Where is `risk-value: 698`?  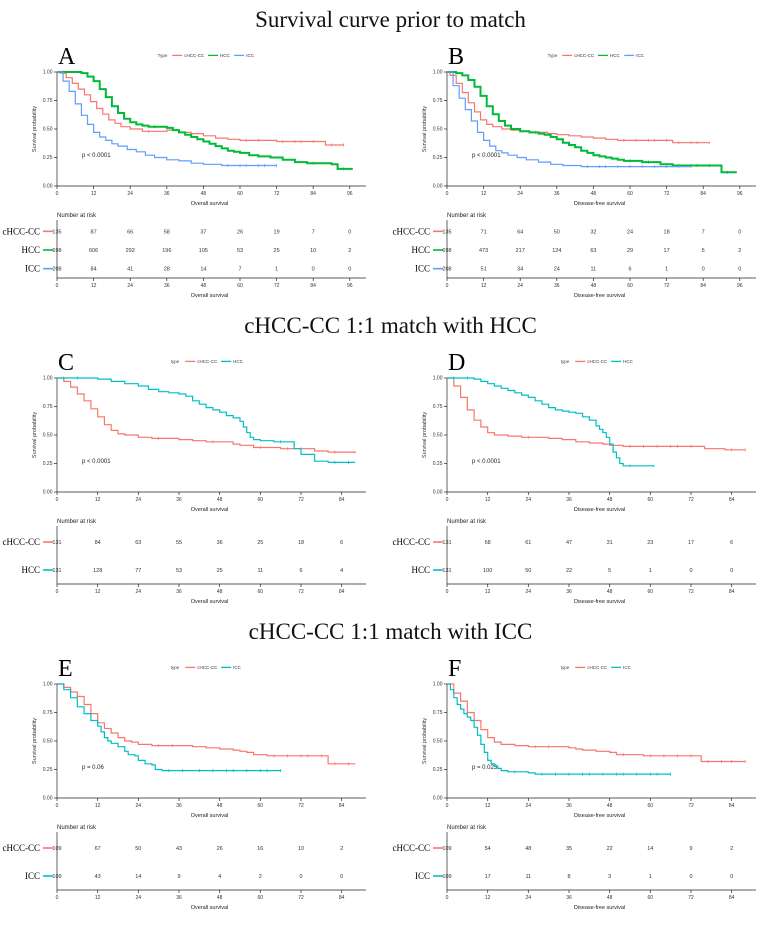
risk-value: 698 is located at coordinates (56, 251).